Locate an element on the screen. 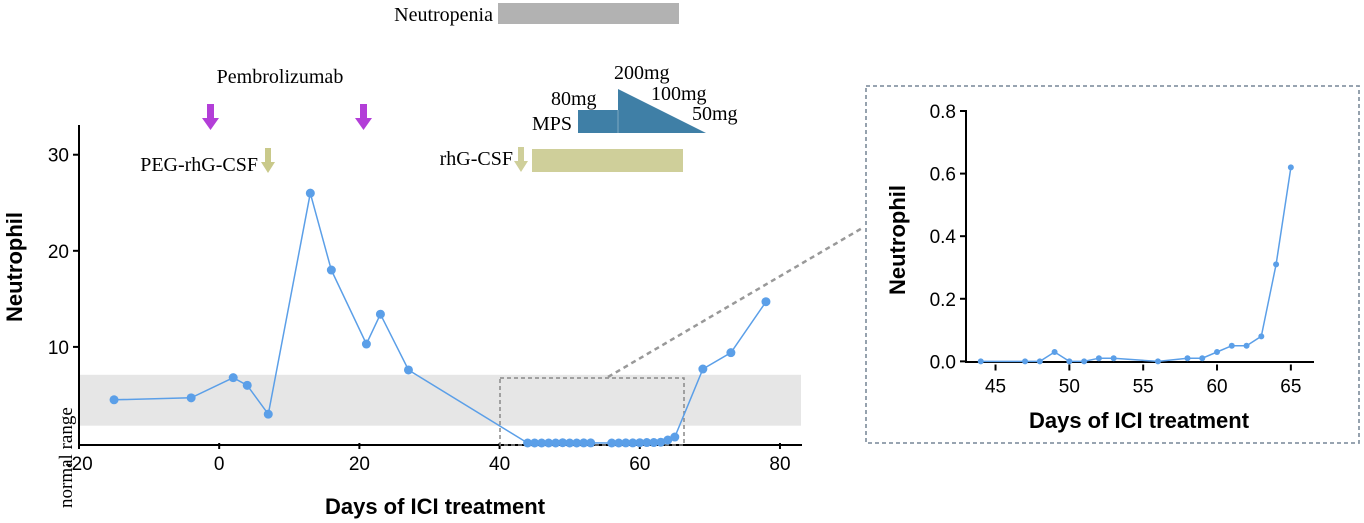  y-tick-label: 0.8 is located at coordinates (943, 112).